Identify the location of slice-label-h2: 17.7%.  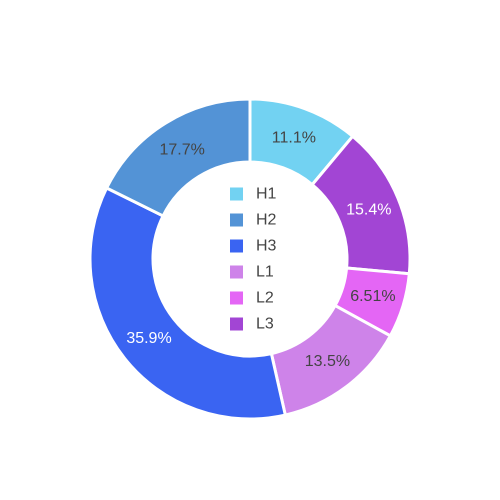
(182, 149).